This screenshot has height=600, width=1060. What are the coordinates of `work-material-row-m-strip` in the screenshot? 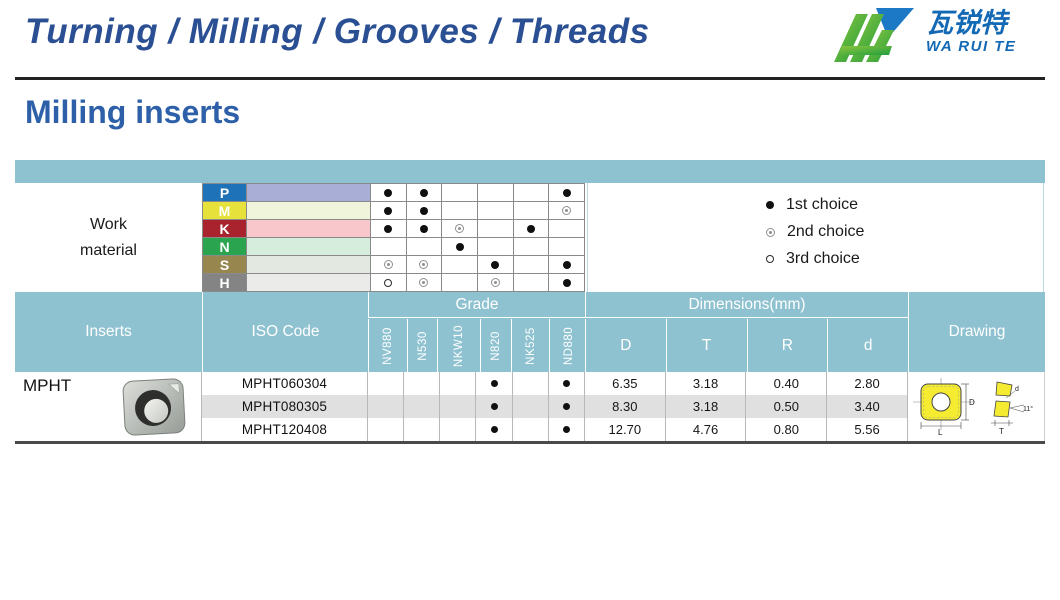 It's located at (308, 210).